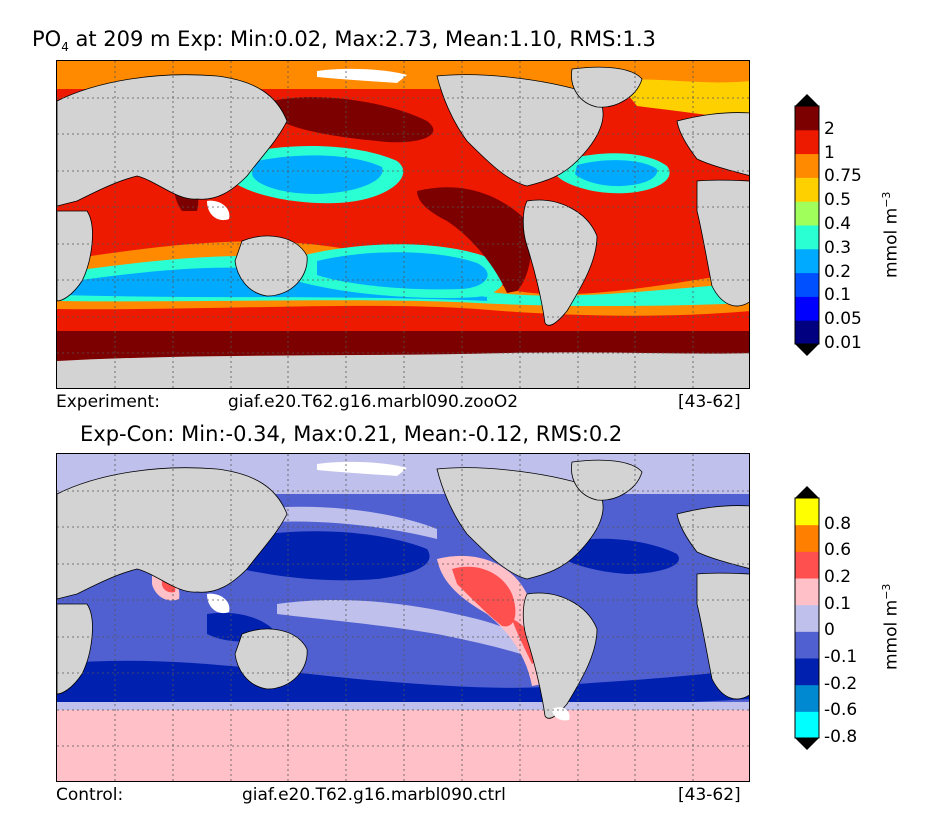 The height and width of the screenshot is (834, 933). I want to click on top-caption-left: Experiment:, so click(108, 402).